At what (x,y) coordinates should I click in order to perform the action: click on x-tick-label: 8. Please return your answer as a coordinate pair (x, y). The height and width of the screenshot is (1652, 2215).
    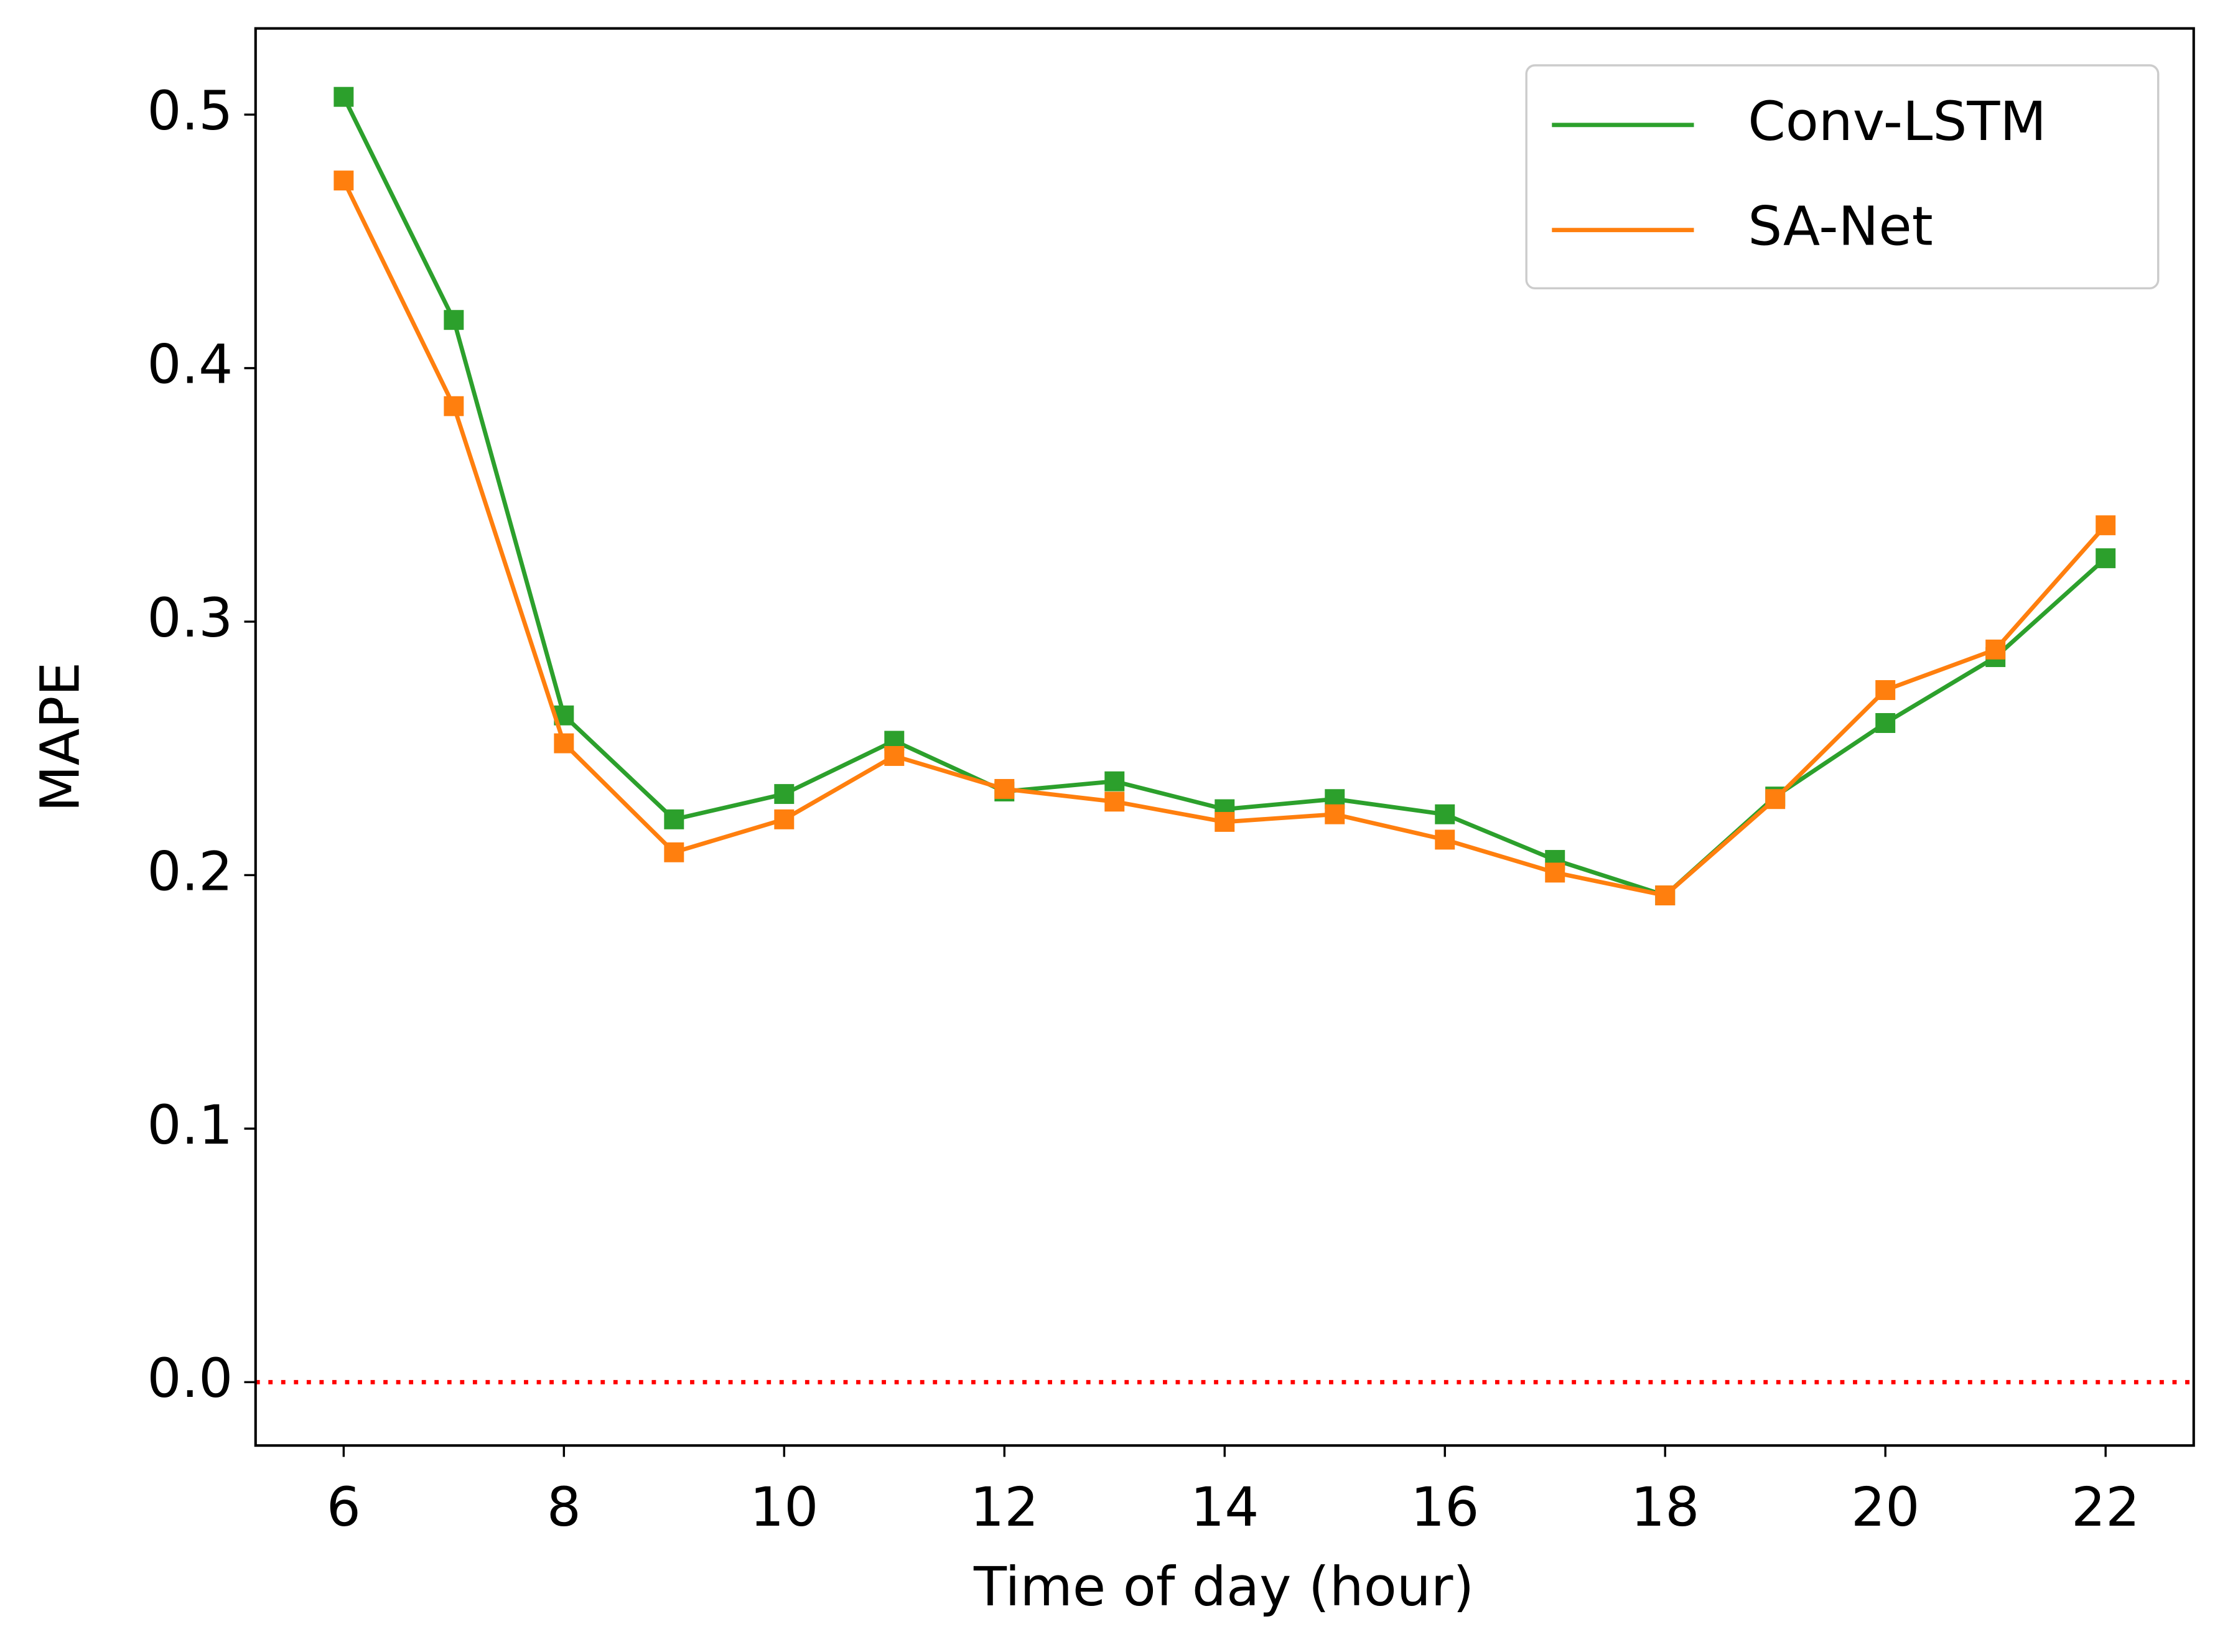
    Looking at the image, I should click on (564, 1508).